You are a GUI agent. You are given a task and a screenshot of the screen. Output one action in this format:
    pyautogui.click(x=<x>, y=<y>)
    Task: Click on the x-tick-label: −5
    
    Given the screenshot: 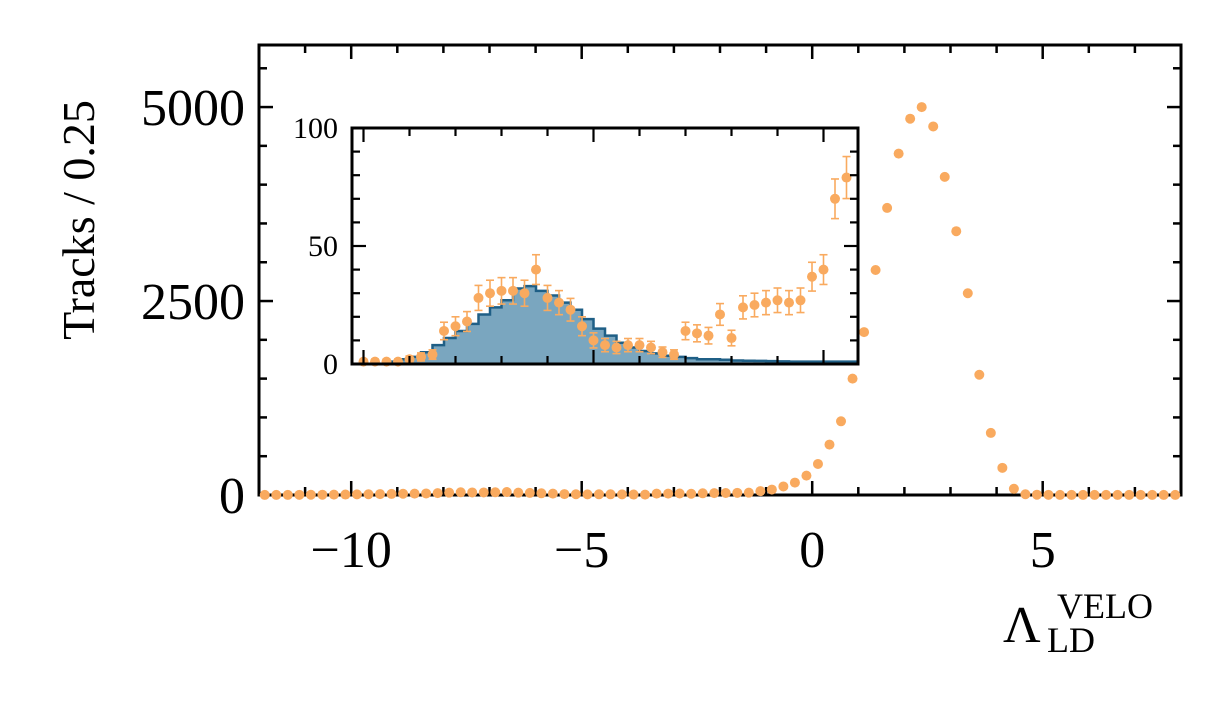 What is the action you would take?
    pyautogui.click(x=581, y=550)
    